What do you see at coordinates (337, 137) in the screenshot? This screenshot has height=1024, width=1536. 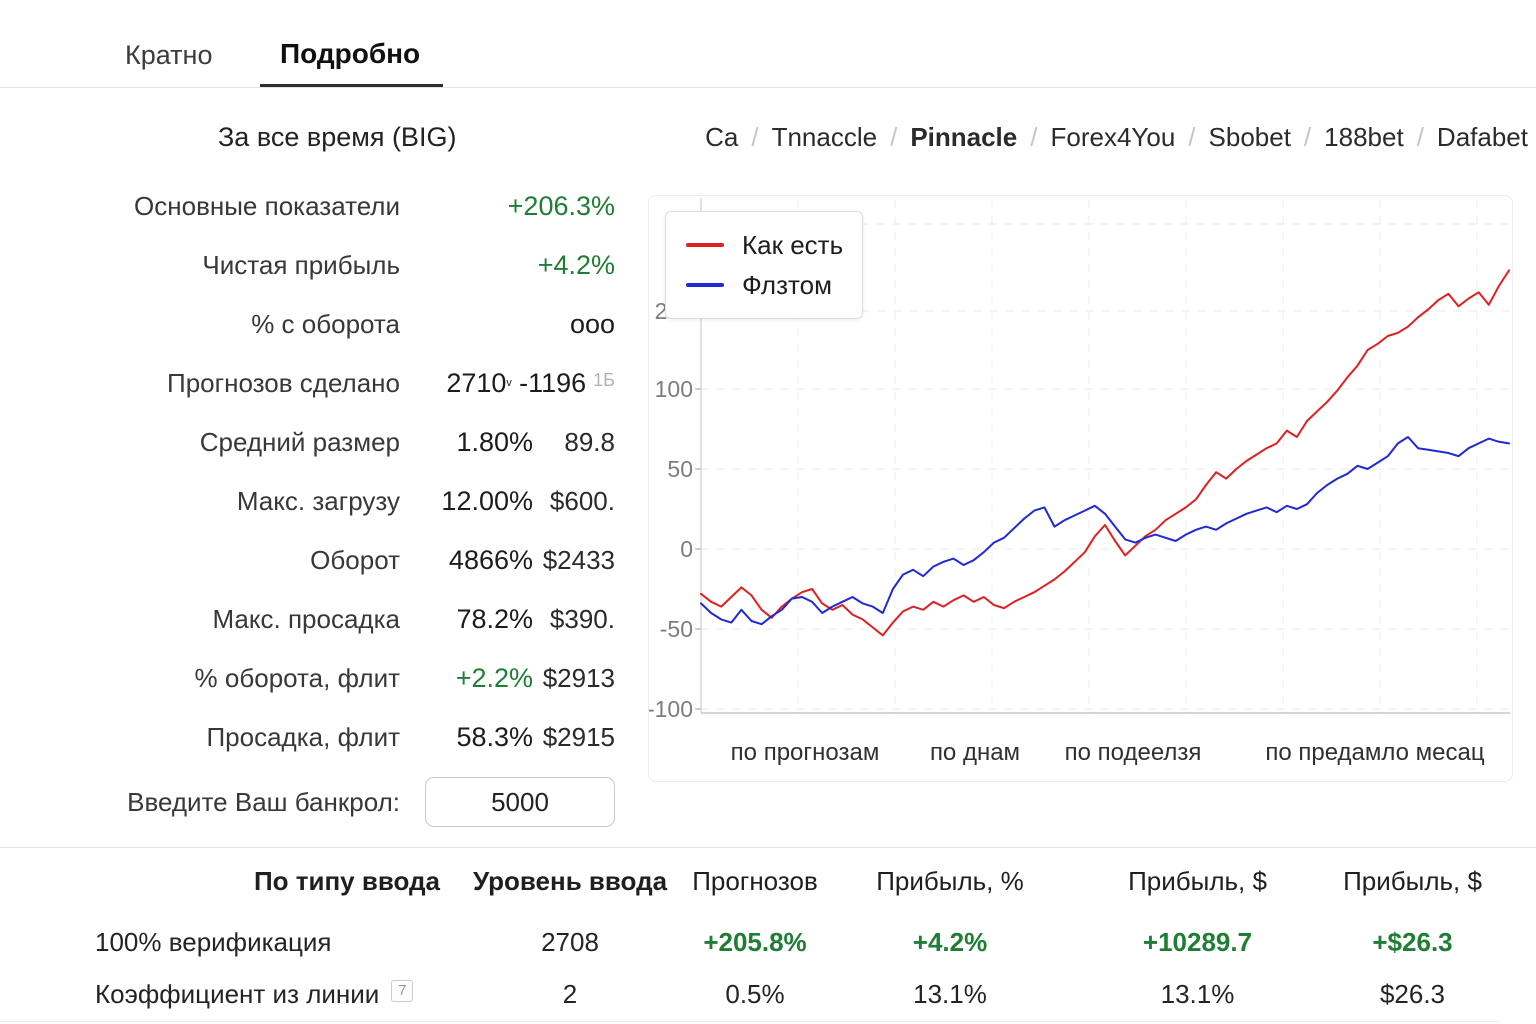 I see `period-selector: За все время (BIG)` at bounding box center [337, 137].